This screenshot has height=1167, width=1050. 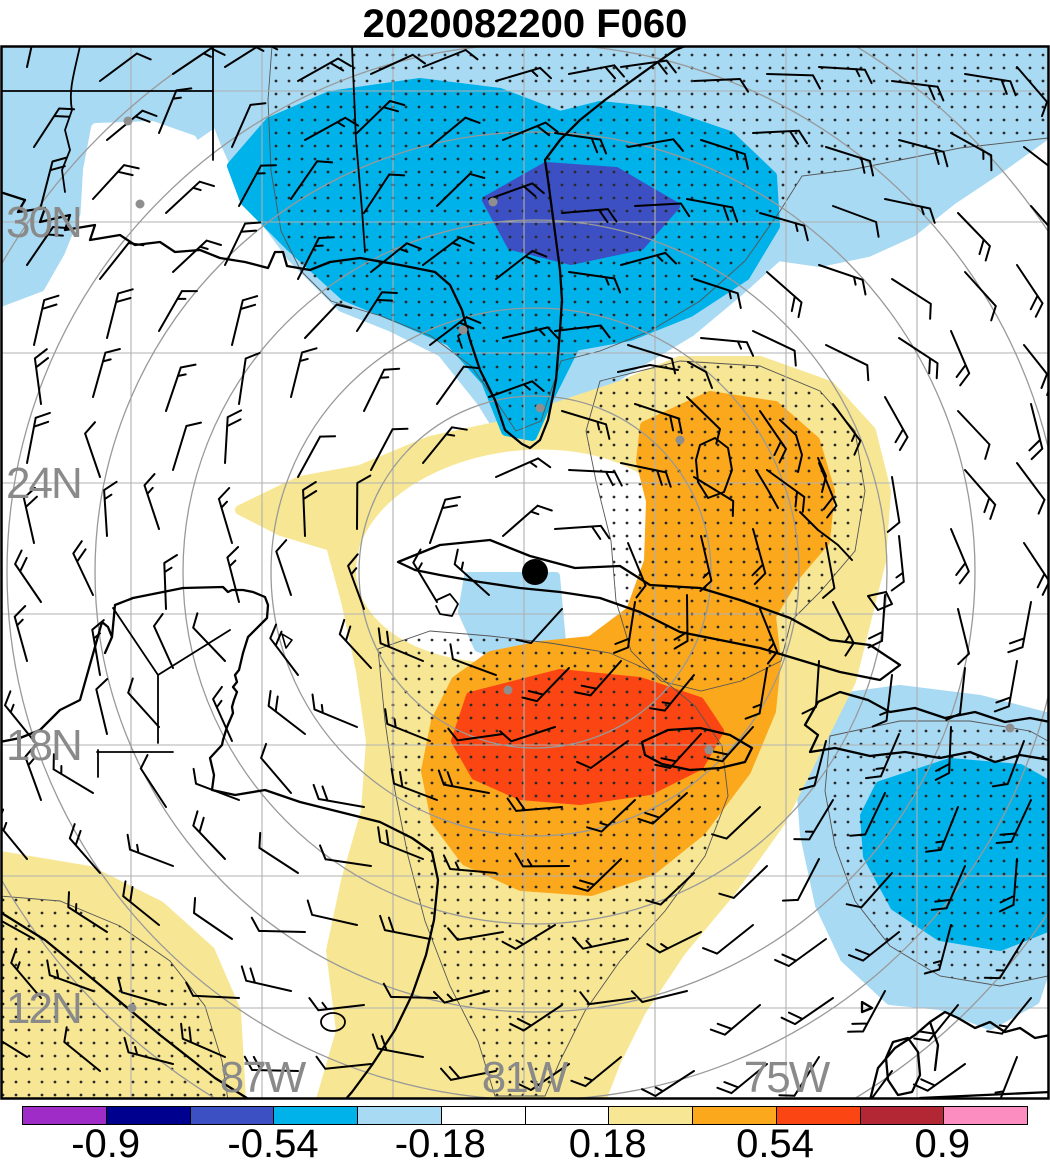 What do you see at coordinates (607, 1144) in the screenshot?
I see `colorbar-tick-label: 0.18` at bounding box center [607, 1144].